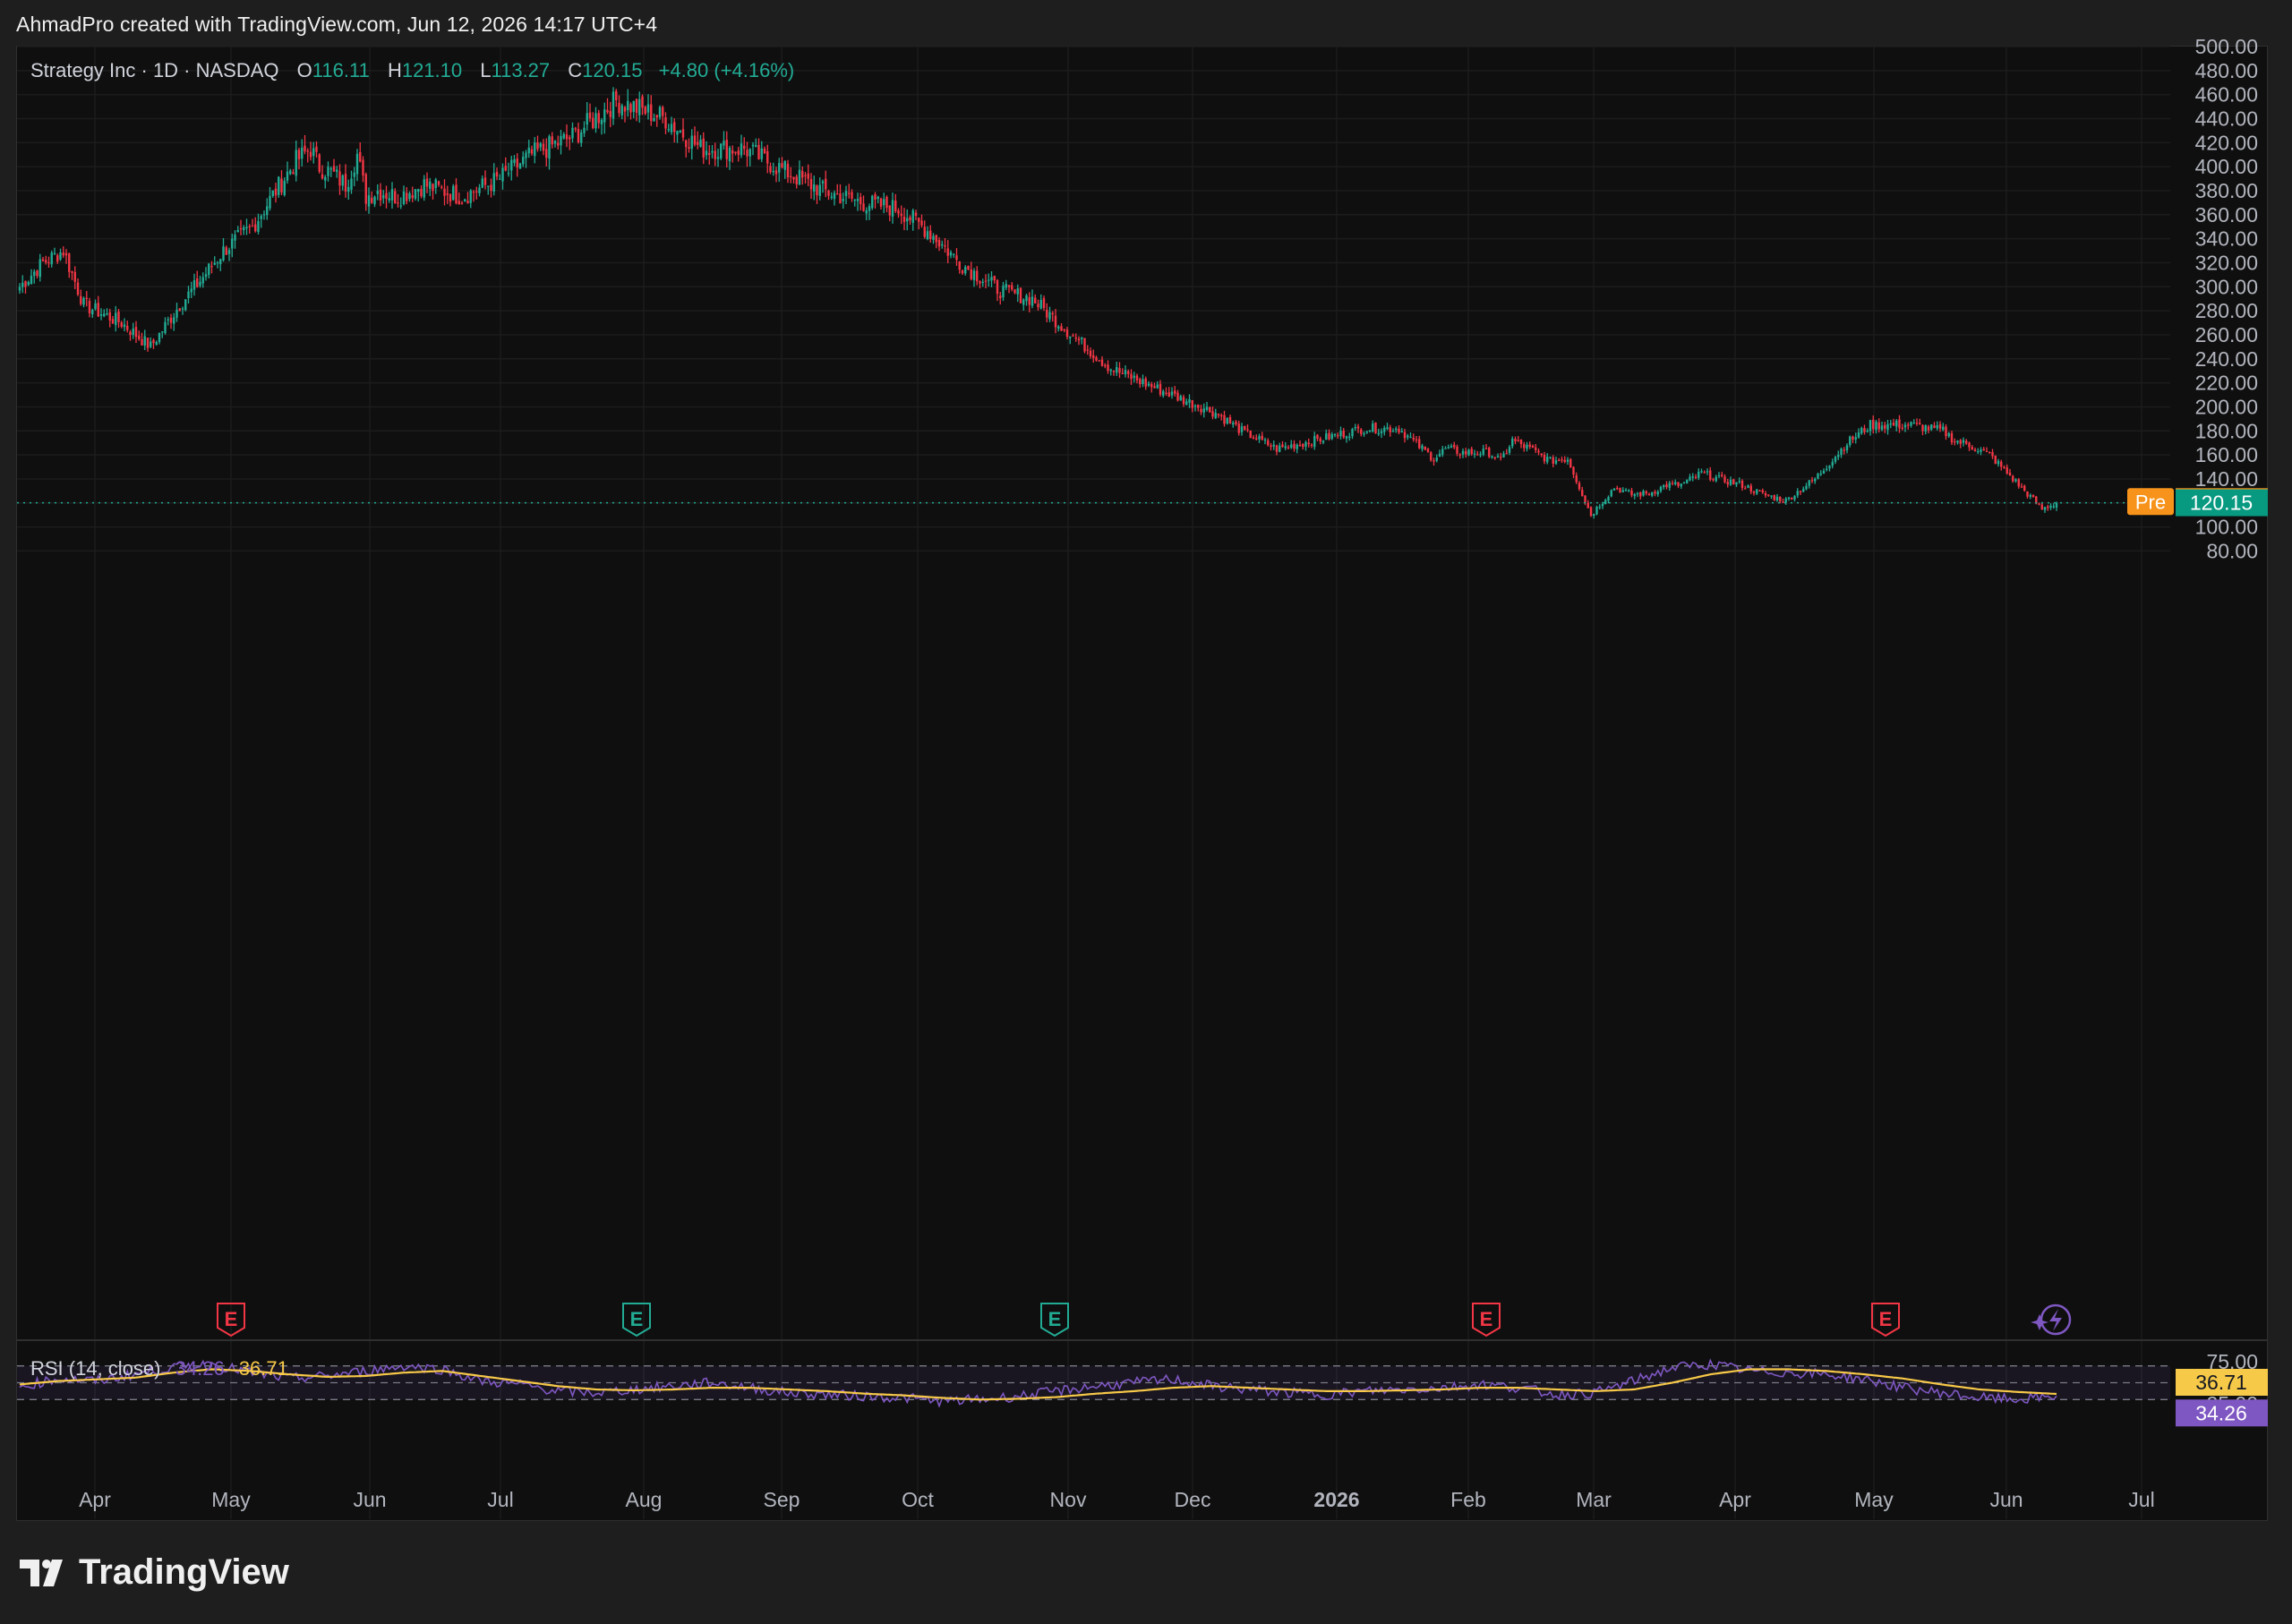 The image size is (2292, 1624). Describe the element at coordinates (154, 70) in the screenshot. I see `symbol-title: Strategy Inc · 1D · NASDAQ` at that location.